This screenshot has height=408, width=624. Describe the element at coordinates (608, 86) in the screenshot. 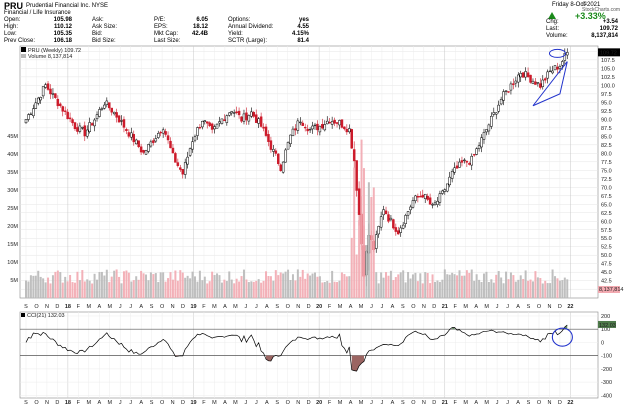

I see `price-tick-label: 100.0` at that location.